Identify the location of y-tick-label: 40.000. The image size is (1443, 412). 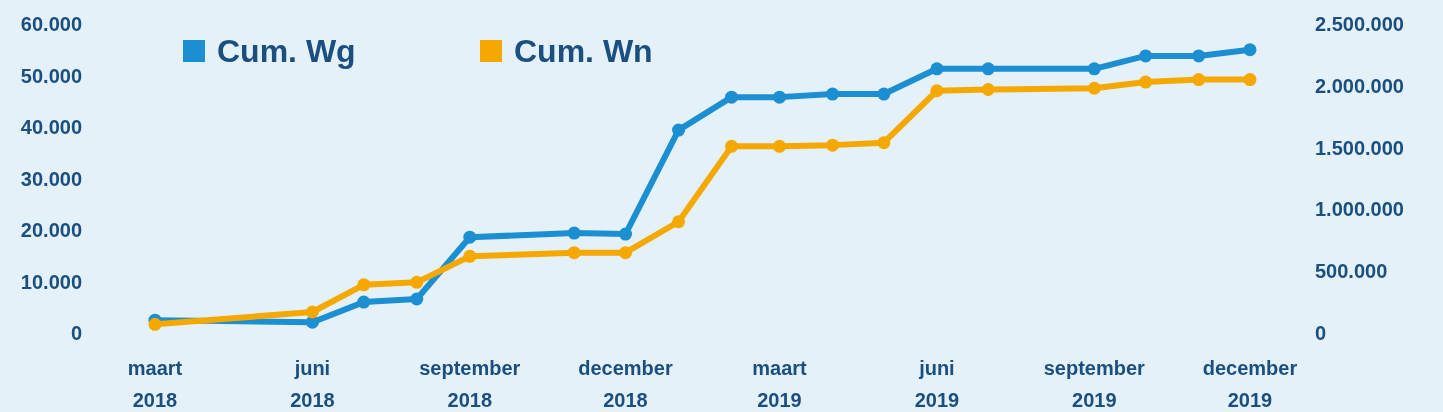
(51, 127).